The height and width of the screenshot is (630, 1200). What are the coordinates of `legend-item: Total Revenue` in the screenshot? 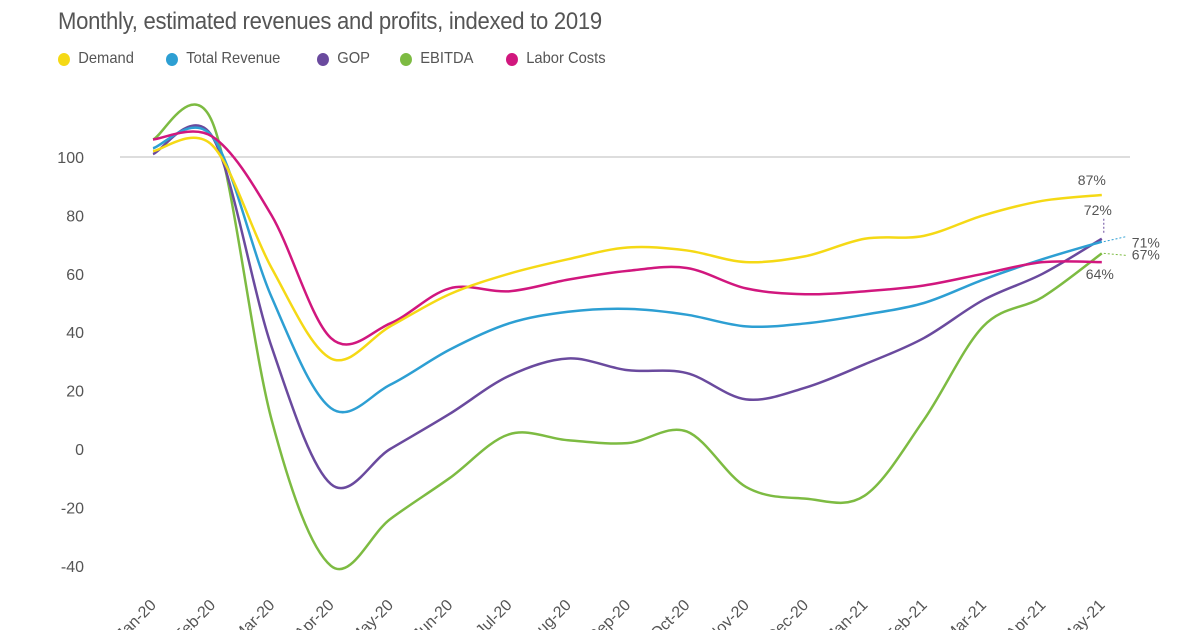 It's located at (223, 59).